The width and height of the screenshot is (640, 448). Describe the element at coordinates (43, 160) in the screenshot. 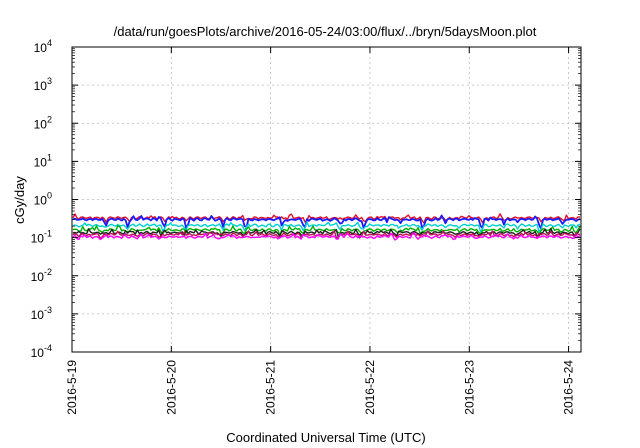

I see `y-tick-label: 10¹` at that location.